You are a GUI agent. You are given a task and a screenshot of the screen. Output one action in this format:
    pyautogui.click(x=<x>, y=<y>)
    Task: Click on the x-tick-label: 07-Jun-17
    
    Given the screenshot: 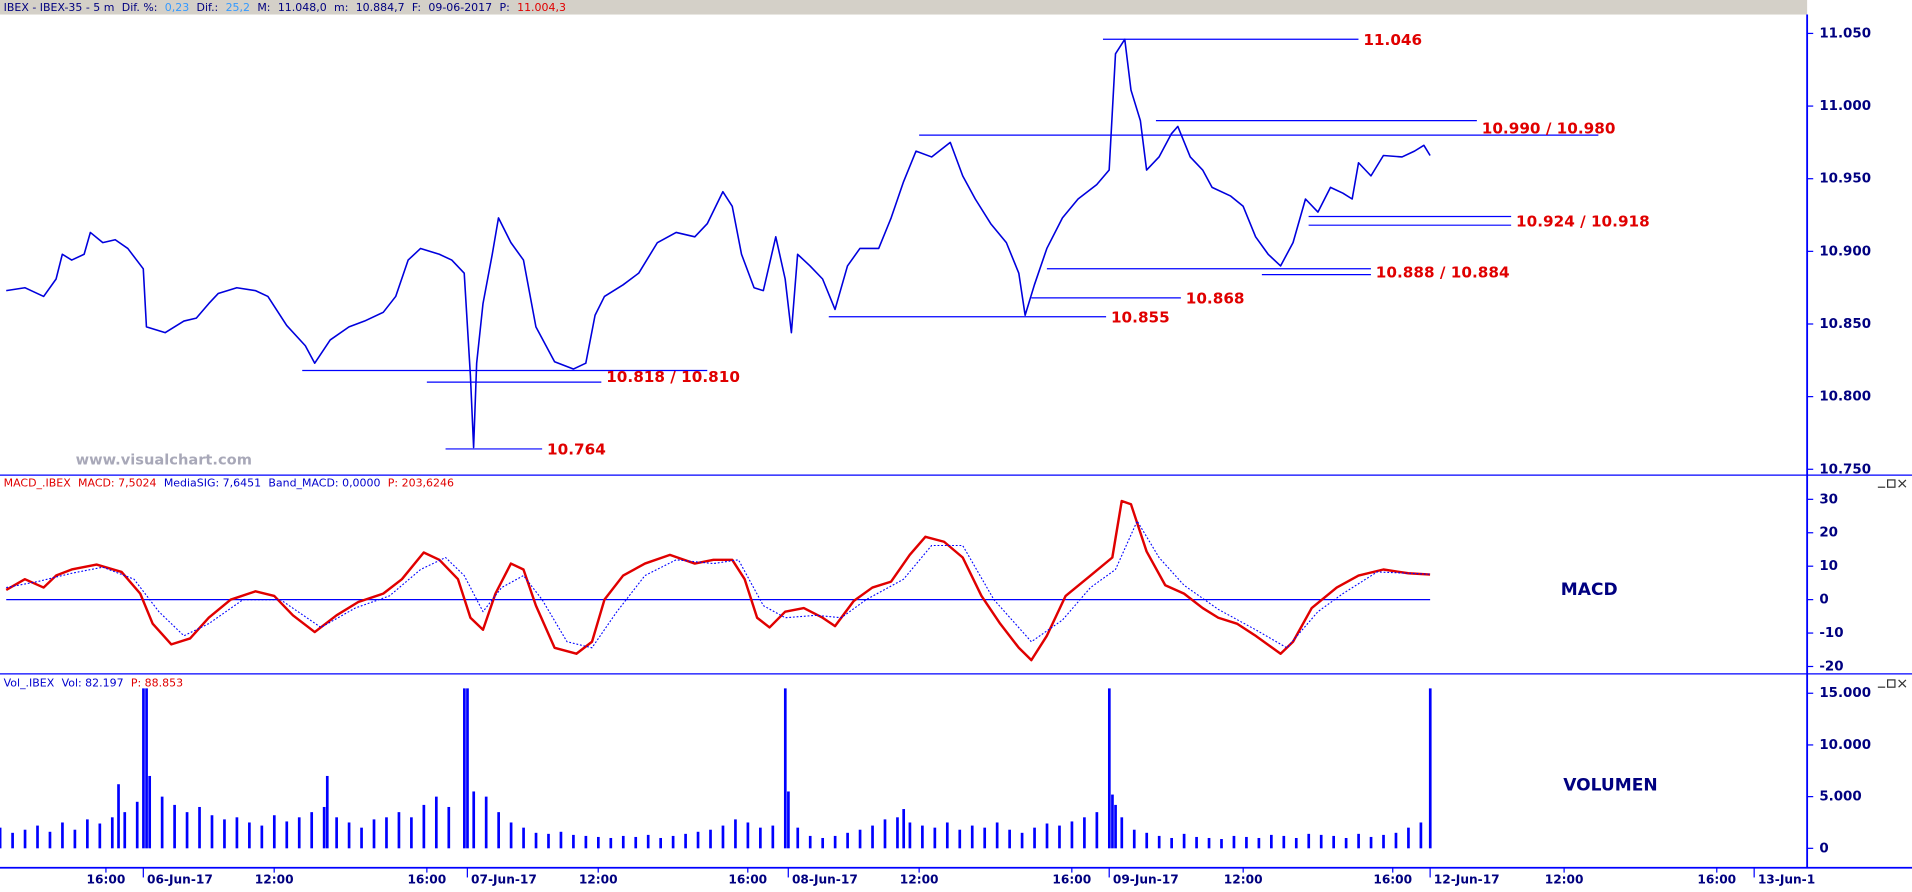 What is the action you would take?
    pyautogui.click(x=504, y=879)
    